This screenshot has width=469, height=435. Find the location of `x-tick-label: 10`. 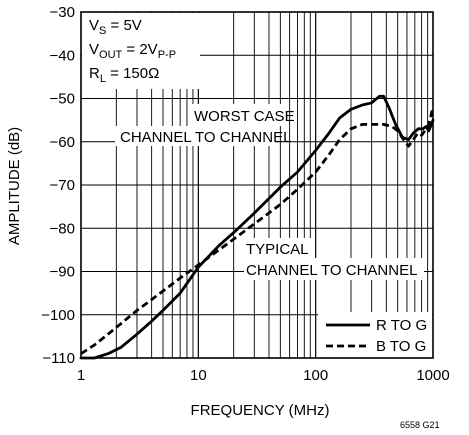

x-tick-label: 10 is located at coordinates (198, 375).